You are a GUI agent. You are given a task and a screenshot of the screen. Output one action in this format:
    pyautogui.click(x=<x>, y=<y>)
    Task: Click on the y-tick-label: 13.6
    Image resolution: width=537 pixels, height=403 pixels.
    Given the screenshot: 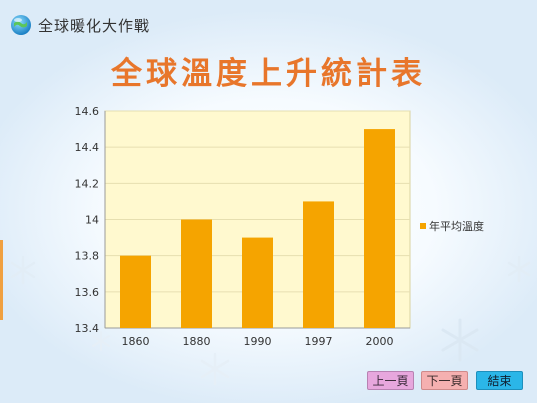 What is the action you would take?
    pyautogui.click(x=87, y=292)
    